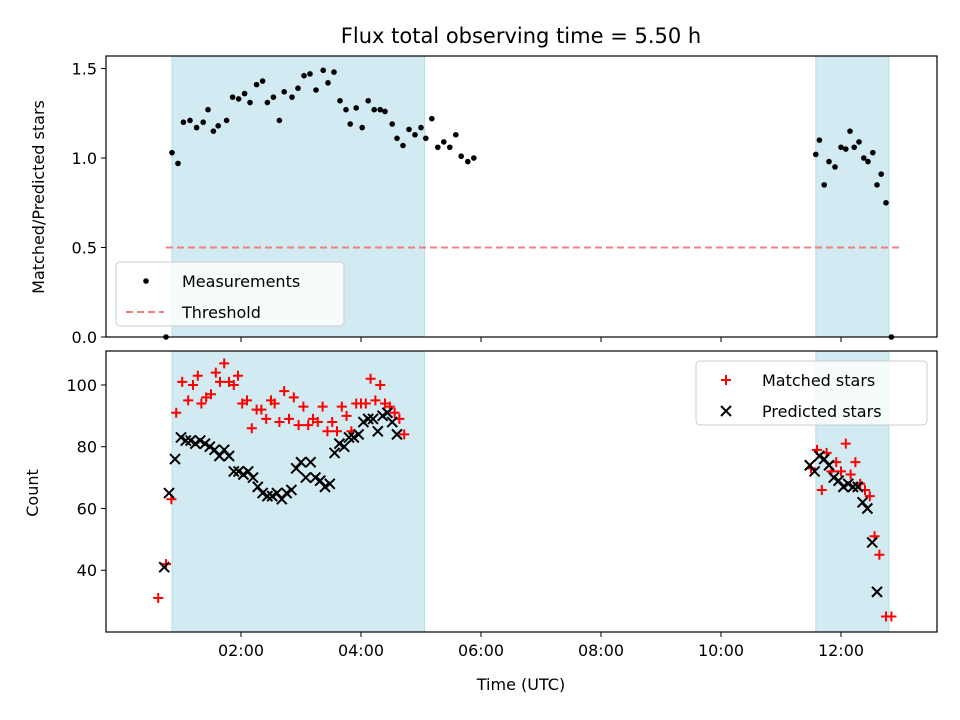 The image size is (960, 720). What do you see at coordinates (721, 650) in the screenshot?
I see `xtick-label: 10:00` at bounding box center [721, 650].